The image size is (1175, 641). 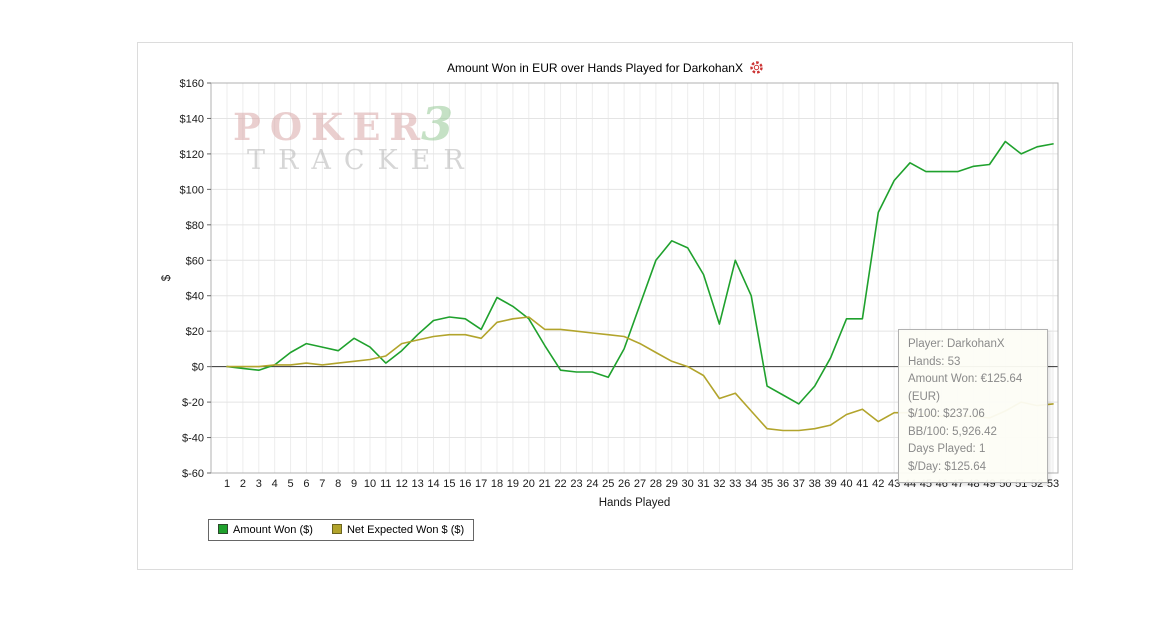 What do you see at coordinates (624, 484) in the screenshot?
I see `svg-text: 26` at bounding box center [624, 484].